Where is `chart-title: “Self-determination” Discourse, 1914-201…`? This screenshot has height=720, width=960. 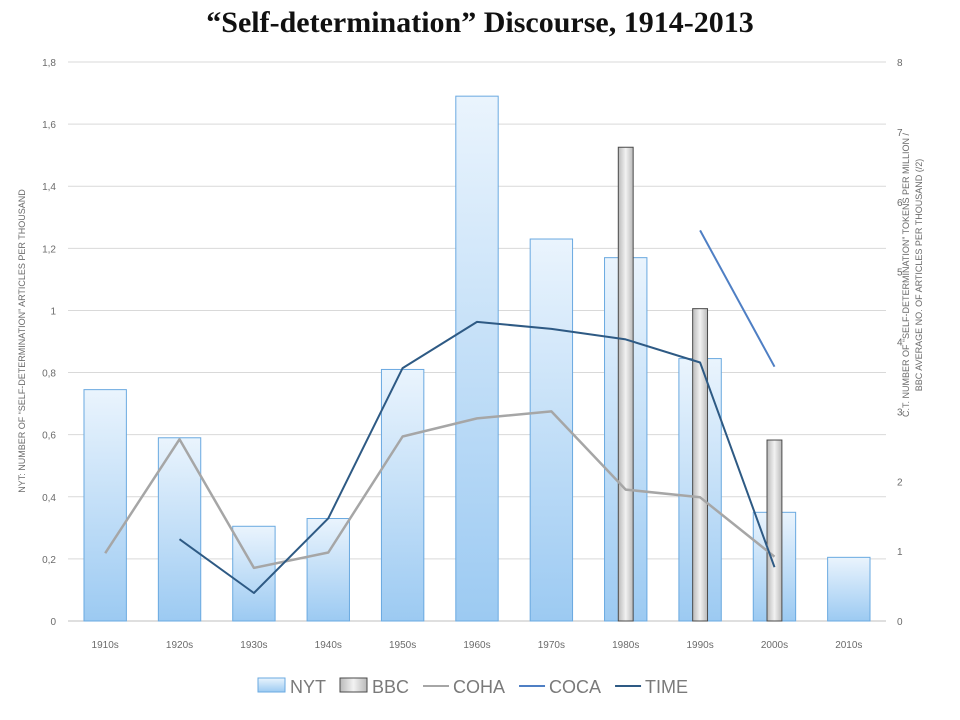 chart-title: “Self-determination” Discourse, 1914-201… is located at coordinates (480, 22).